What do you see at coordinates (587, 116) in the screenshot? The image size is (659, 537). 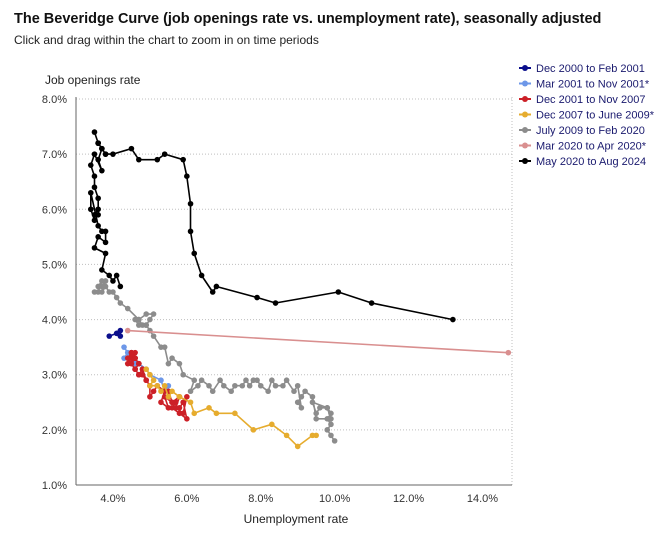 I see `legend-item: Dec 2007 to June 2009*` at bounding box center [587, 116].